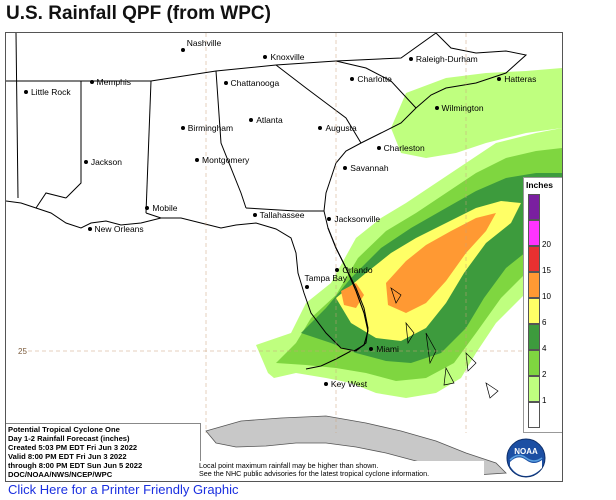 The width and height of the screenshot is (616, 500). What do you see at coordinates (542, 305) in the screenshot?
I see `rainfall-legend: Inches 20 15 10 6 4 2 1` at bounding box center [542, 305].